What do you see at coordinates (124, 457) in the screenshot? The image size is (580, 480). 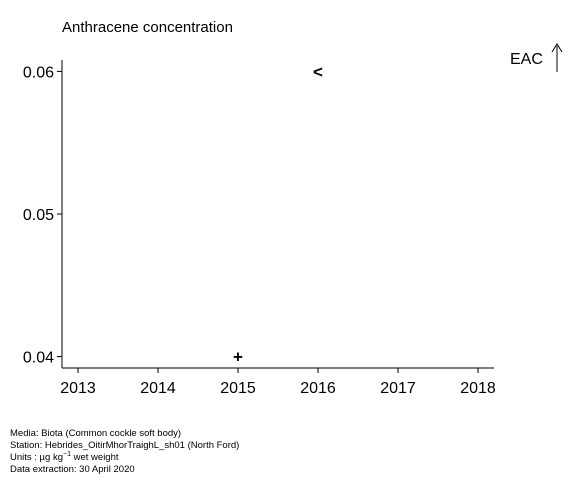 I see `footer-units: Units : µg kg−1 wet weight` at bounding box center [124, 457].